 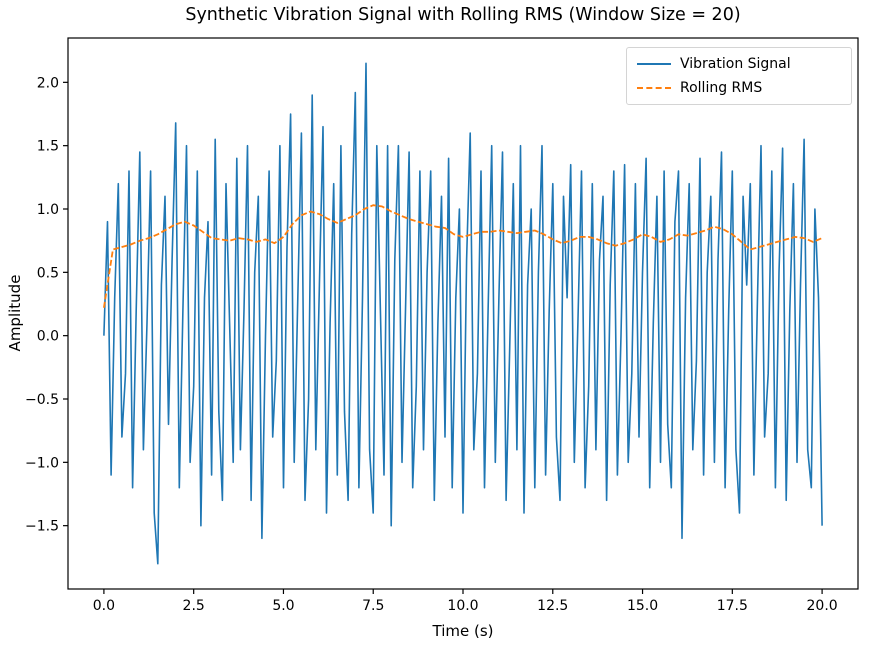 I want to click on legend-label-rolling-rms: Rolling RMS, so click(x=721, y=88).